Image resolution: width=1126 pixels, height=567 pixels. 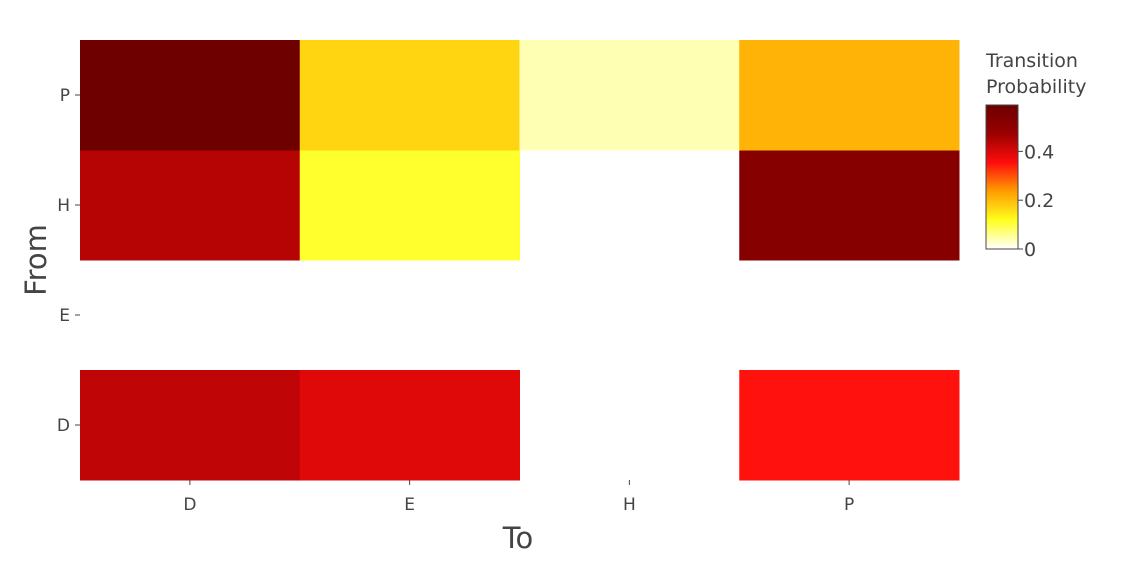 I want to click on colorbar-tick-label: 0.4, so click(x=1039, y=152).